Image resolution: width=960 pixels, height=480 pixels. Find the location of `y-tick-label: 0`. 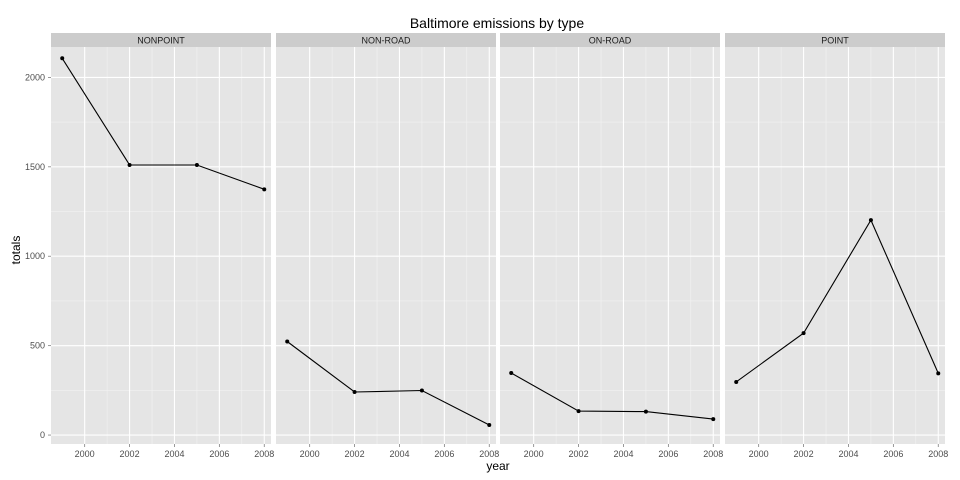

y-tick-label: 0 is located at coordinates (42, 435).